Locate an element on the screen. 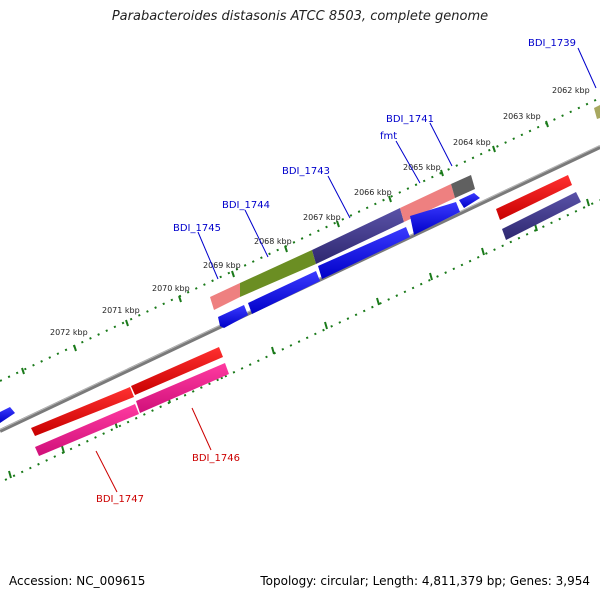  gene-label-bdi-1747: BDI_1747 is located at coordinates (120, 499).